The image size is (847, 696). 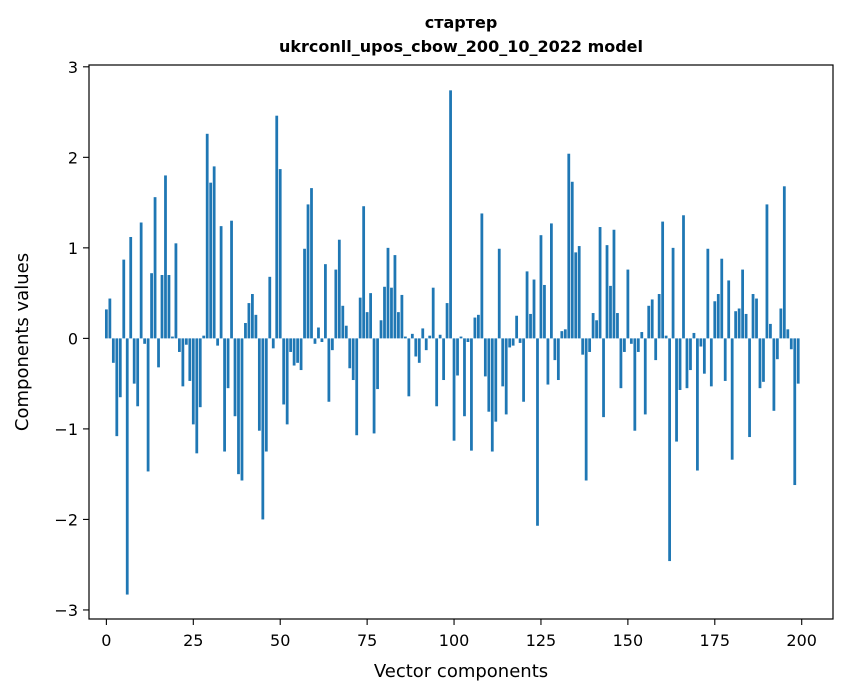 I want to click on x-axis-label: Vector components, so click(x=461, y=671).